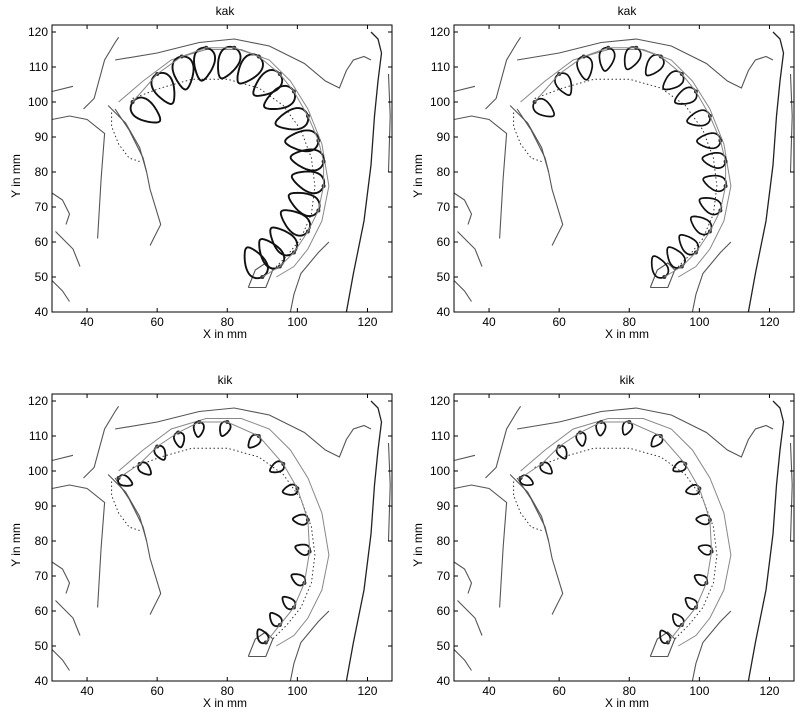  Describe the element at coordinates (440, 102) in the screenshot. I see `y-tick-label: 100` at that location.